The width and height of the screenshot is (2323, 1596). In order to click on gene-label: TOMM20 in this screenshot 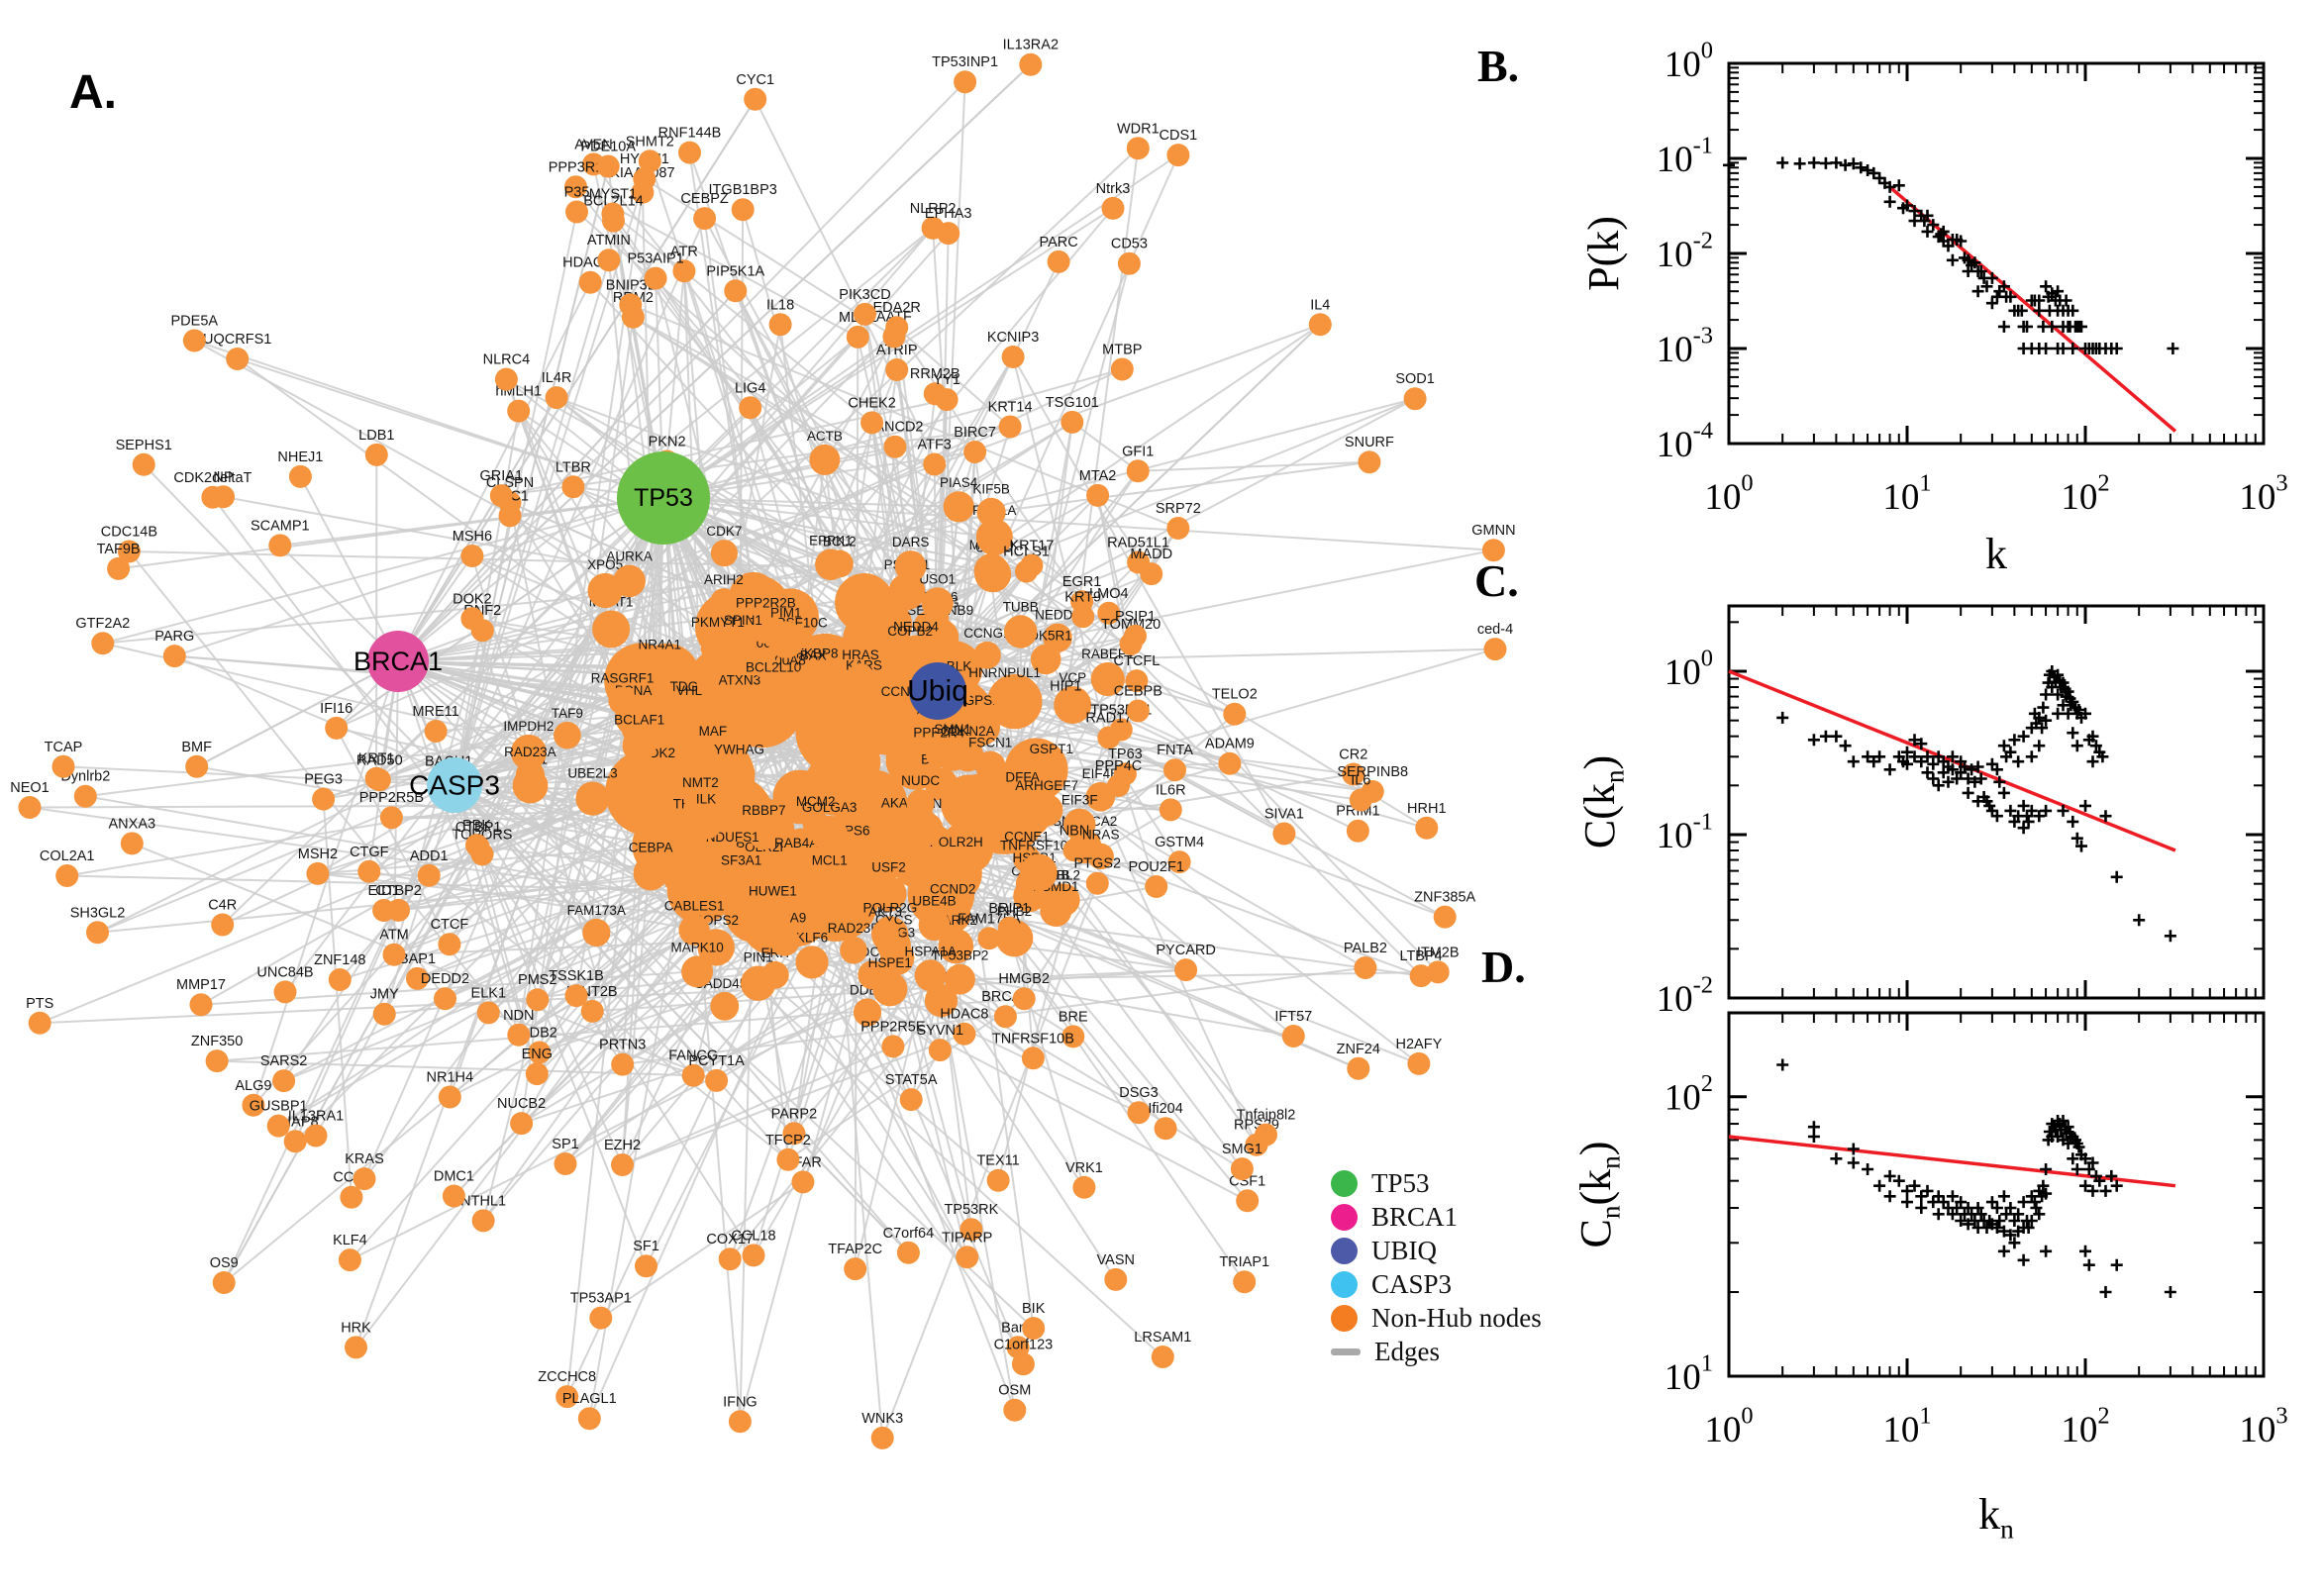, I will do `click(1131, 625)`.